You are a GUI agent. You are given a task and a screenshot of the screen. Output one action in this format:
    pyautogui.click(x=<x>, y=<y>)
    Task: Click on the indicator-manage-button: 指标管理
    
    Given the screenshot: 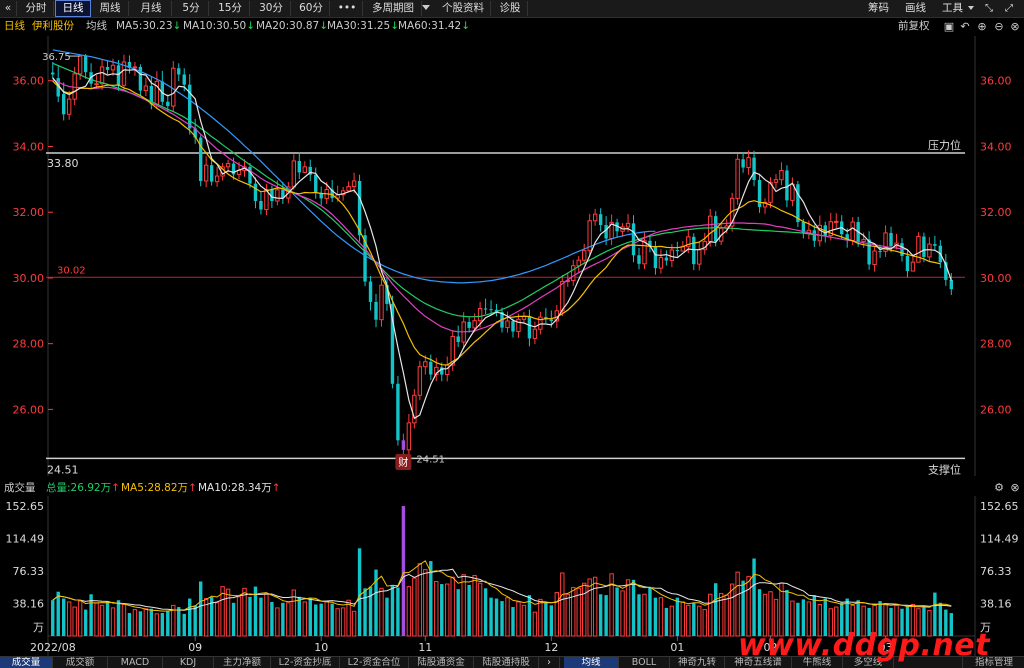 What is the action you would take?
    pyautogui.click(x=993, y=662)
    